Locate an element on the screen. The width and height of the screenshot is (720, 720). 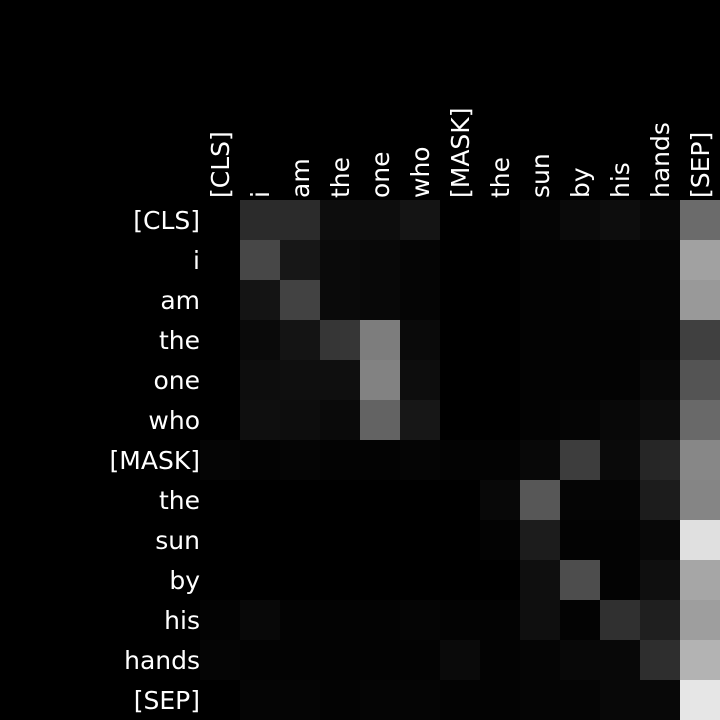
x-tick-label: [CLS] is located at coordinates (220, 164).